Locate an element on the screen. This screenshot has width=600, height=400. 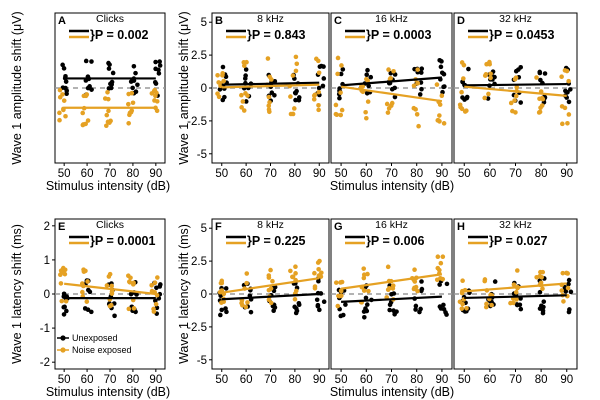
panel-title: Clicks is located at coordinates (110, 19).